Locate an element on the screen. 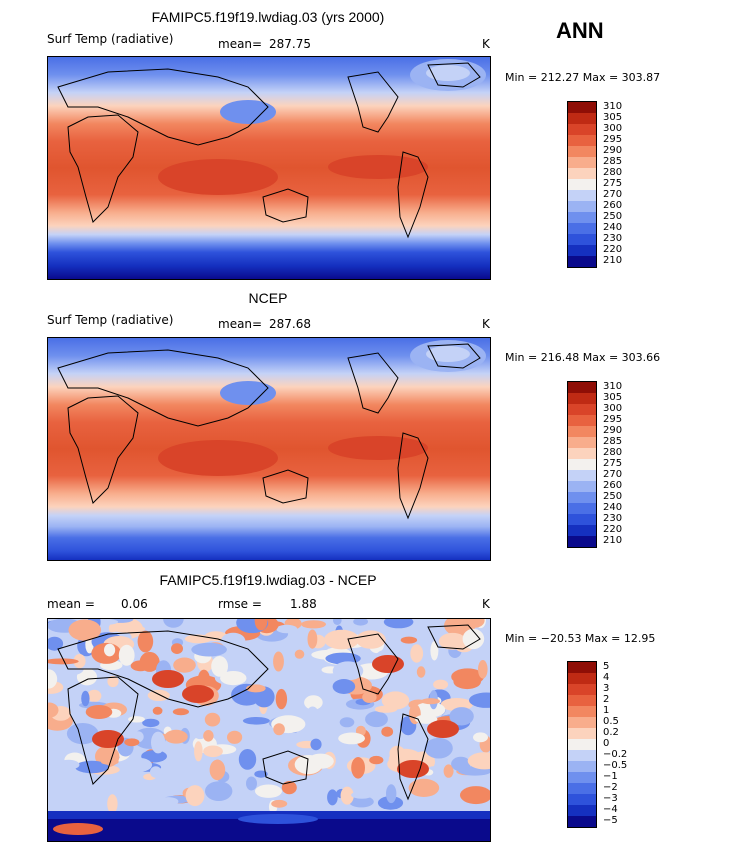 The height and width of the screenshot is (850, 733). panel1-colorbar is located at coordinates (582, 184).